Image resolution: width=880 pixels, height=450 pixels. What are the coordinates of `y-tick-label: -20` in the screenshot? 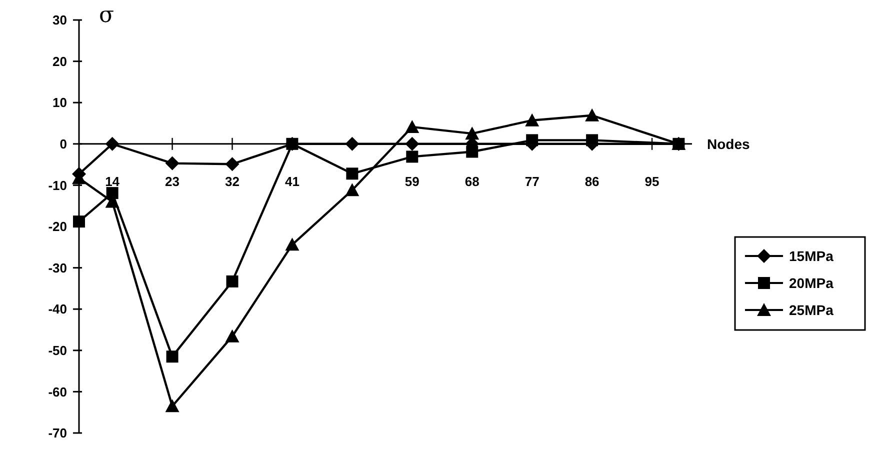 It's located at (57, 226).